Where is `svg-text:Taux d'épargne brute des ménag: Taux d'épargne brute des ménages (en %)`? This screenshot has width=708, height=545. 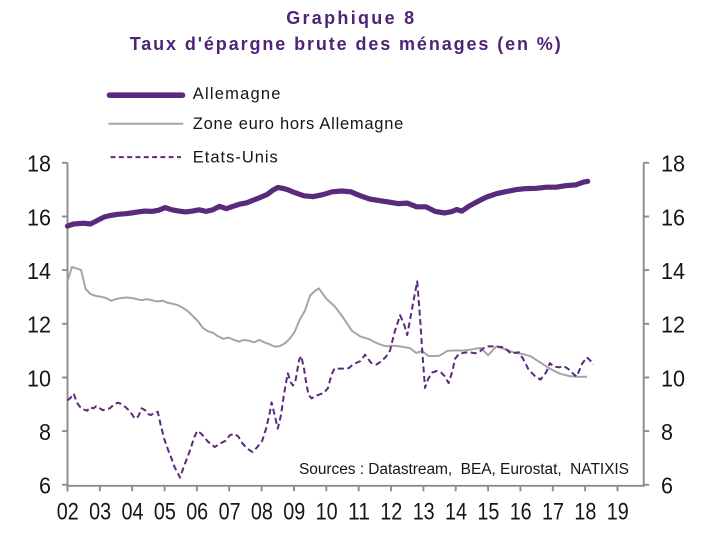
svg-text:Taux d'épargne brute des ménag: Taux d'épargne brute des ménages (en %) is located at coordinates (345, 44).